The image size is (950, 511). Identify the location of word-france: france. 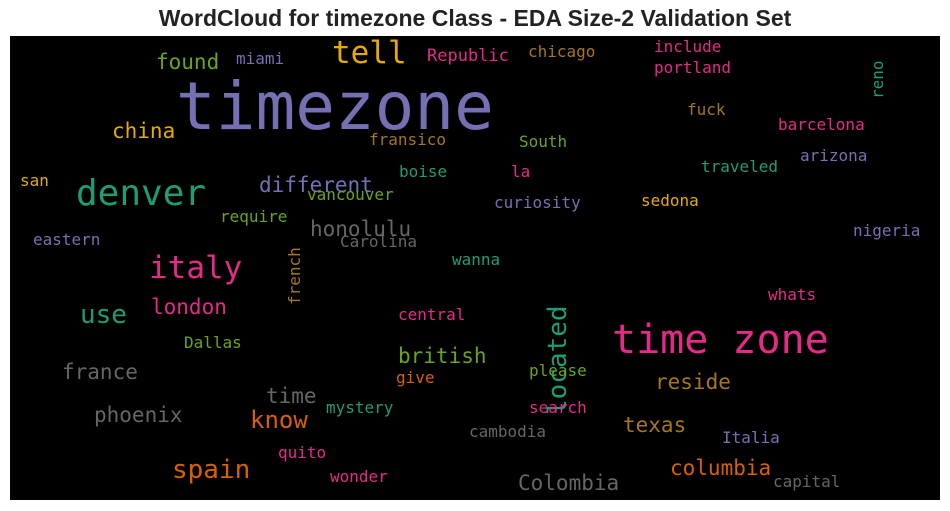
(100, 372).